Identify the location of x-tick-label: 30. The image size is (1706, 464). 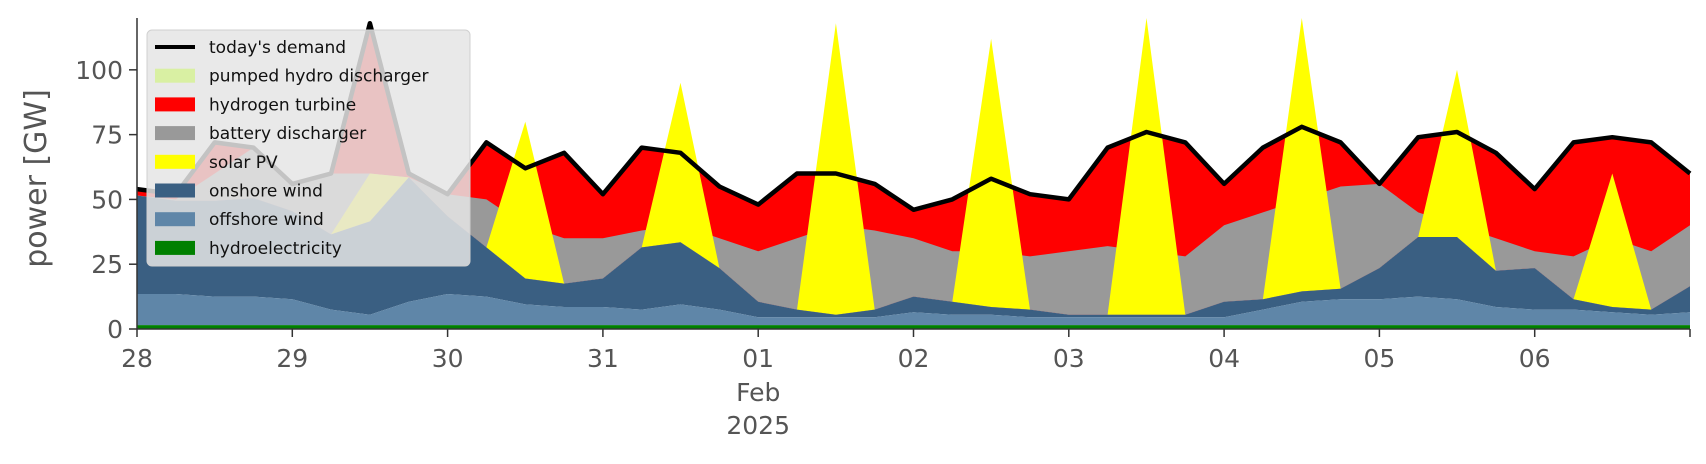
(448, 358).